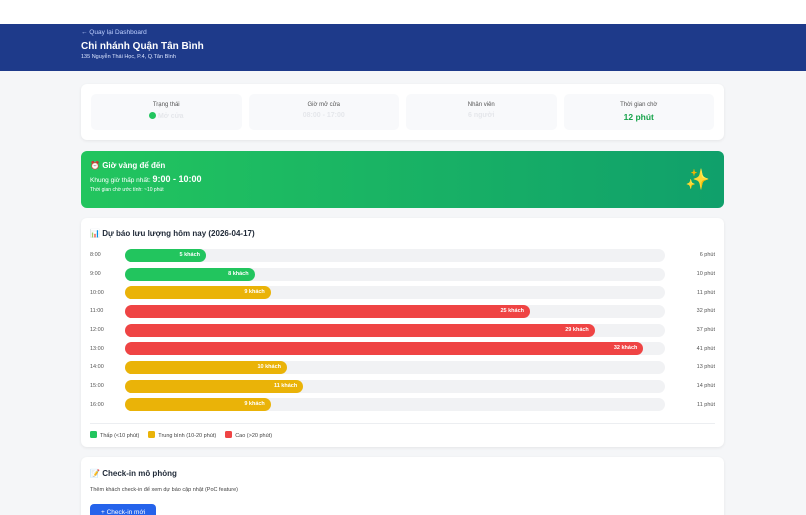  Describe the element at coordinates (190, 274) in the screenshot. I see `traffic-bar: 8 khách` at that location.